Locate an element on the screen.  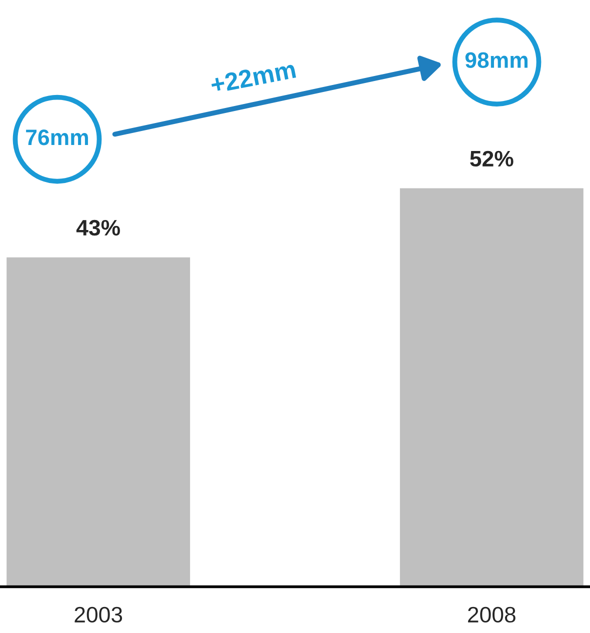
data-label: 43% is located at coordinates (98, 228).